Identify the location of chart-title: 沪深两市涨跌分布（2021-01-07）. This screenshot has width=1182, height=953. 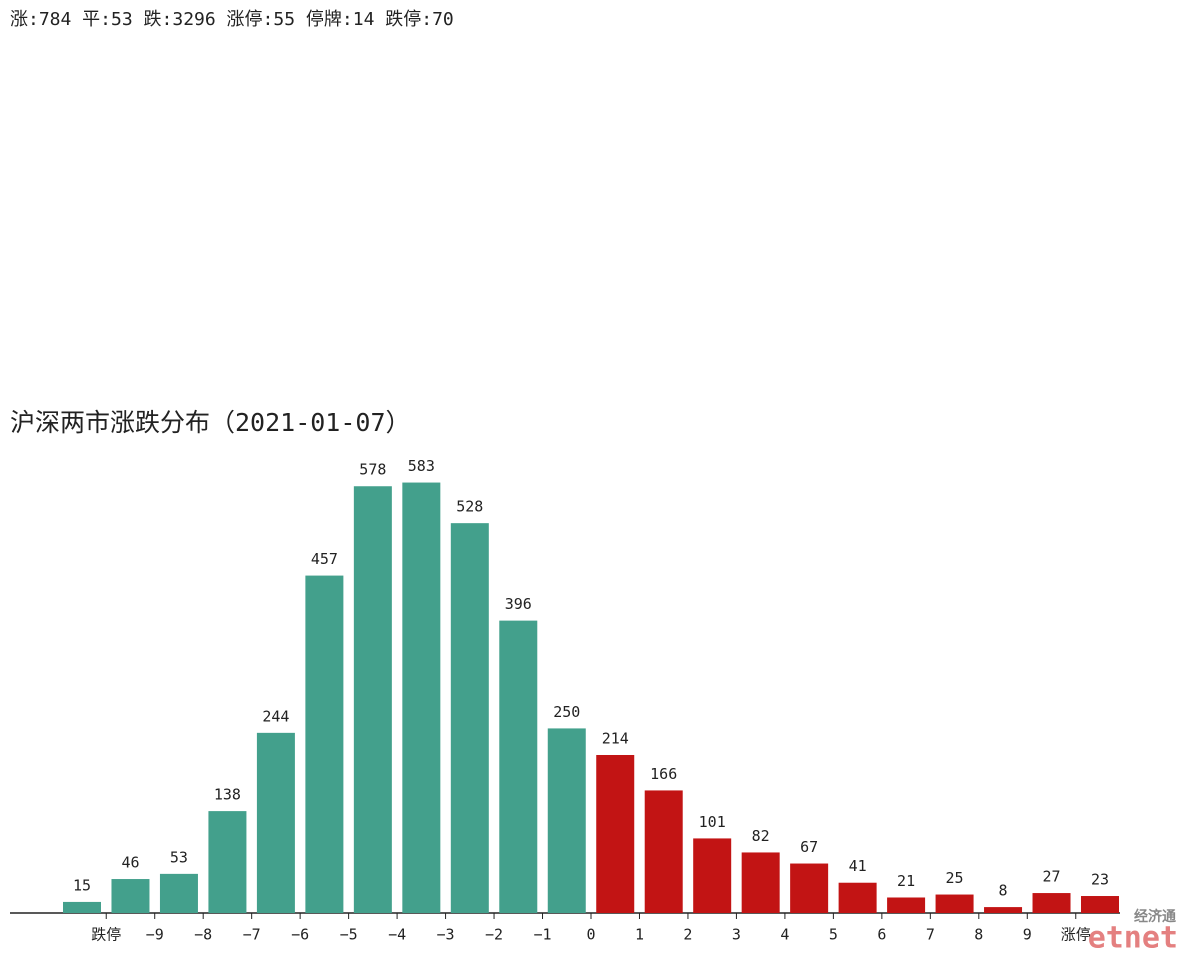
(210, 422).